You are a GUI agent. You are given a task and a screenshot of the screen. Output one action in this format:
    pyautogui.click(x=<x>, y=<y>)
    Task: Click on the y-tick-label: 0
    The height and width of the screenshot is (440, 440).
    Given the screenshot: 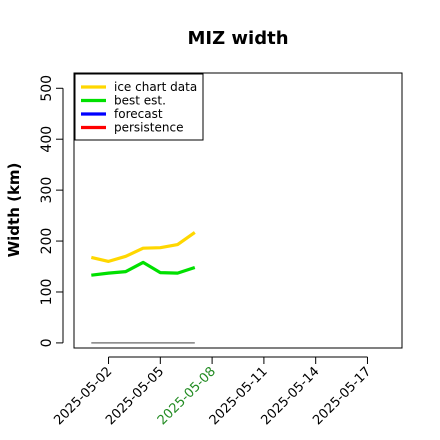 What is the action you would take?
    pyautogui.click(x=47, y=342)
    